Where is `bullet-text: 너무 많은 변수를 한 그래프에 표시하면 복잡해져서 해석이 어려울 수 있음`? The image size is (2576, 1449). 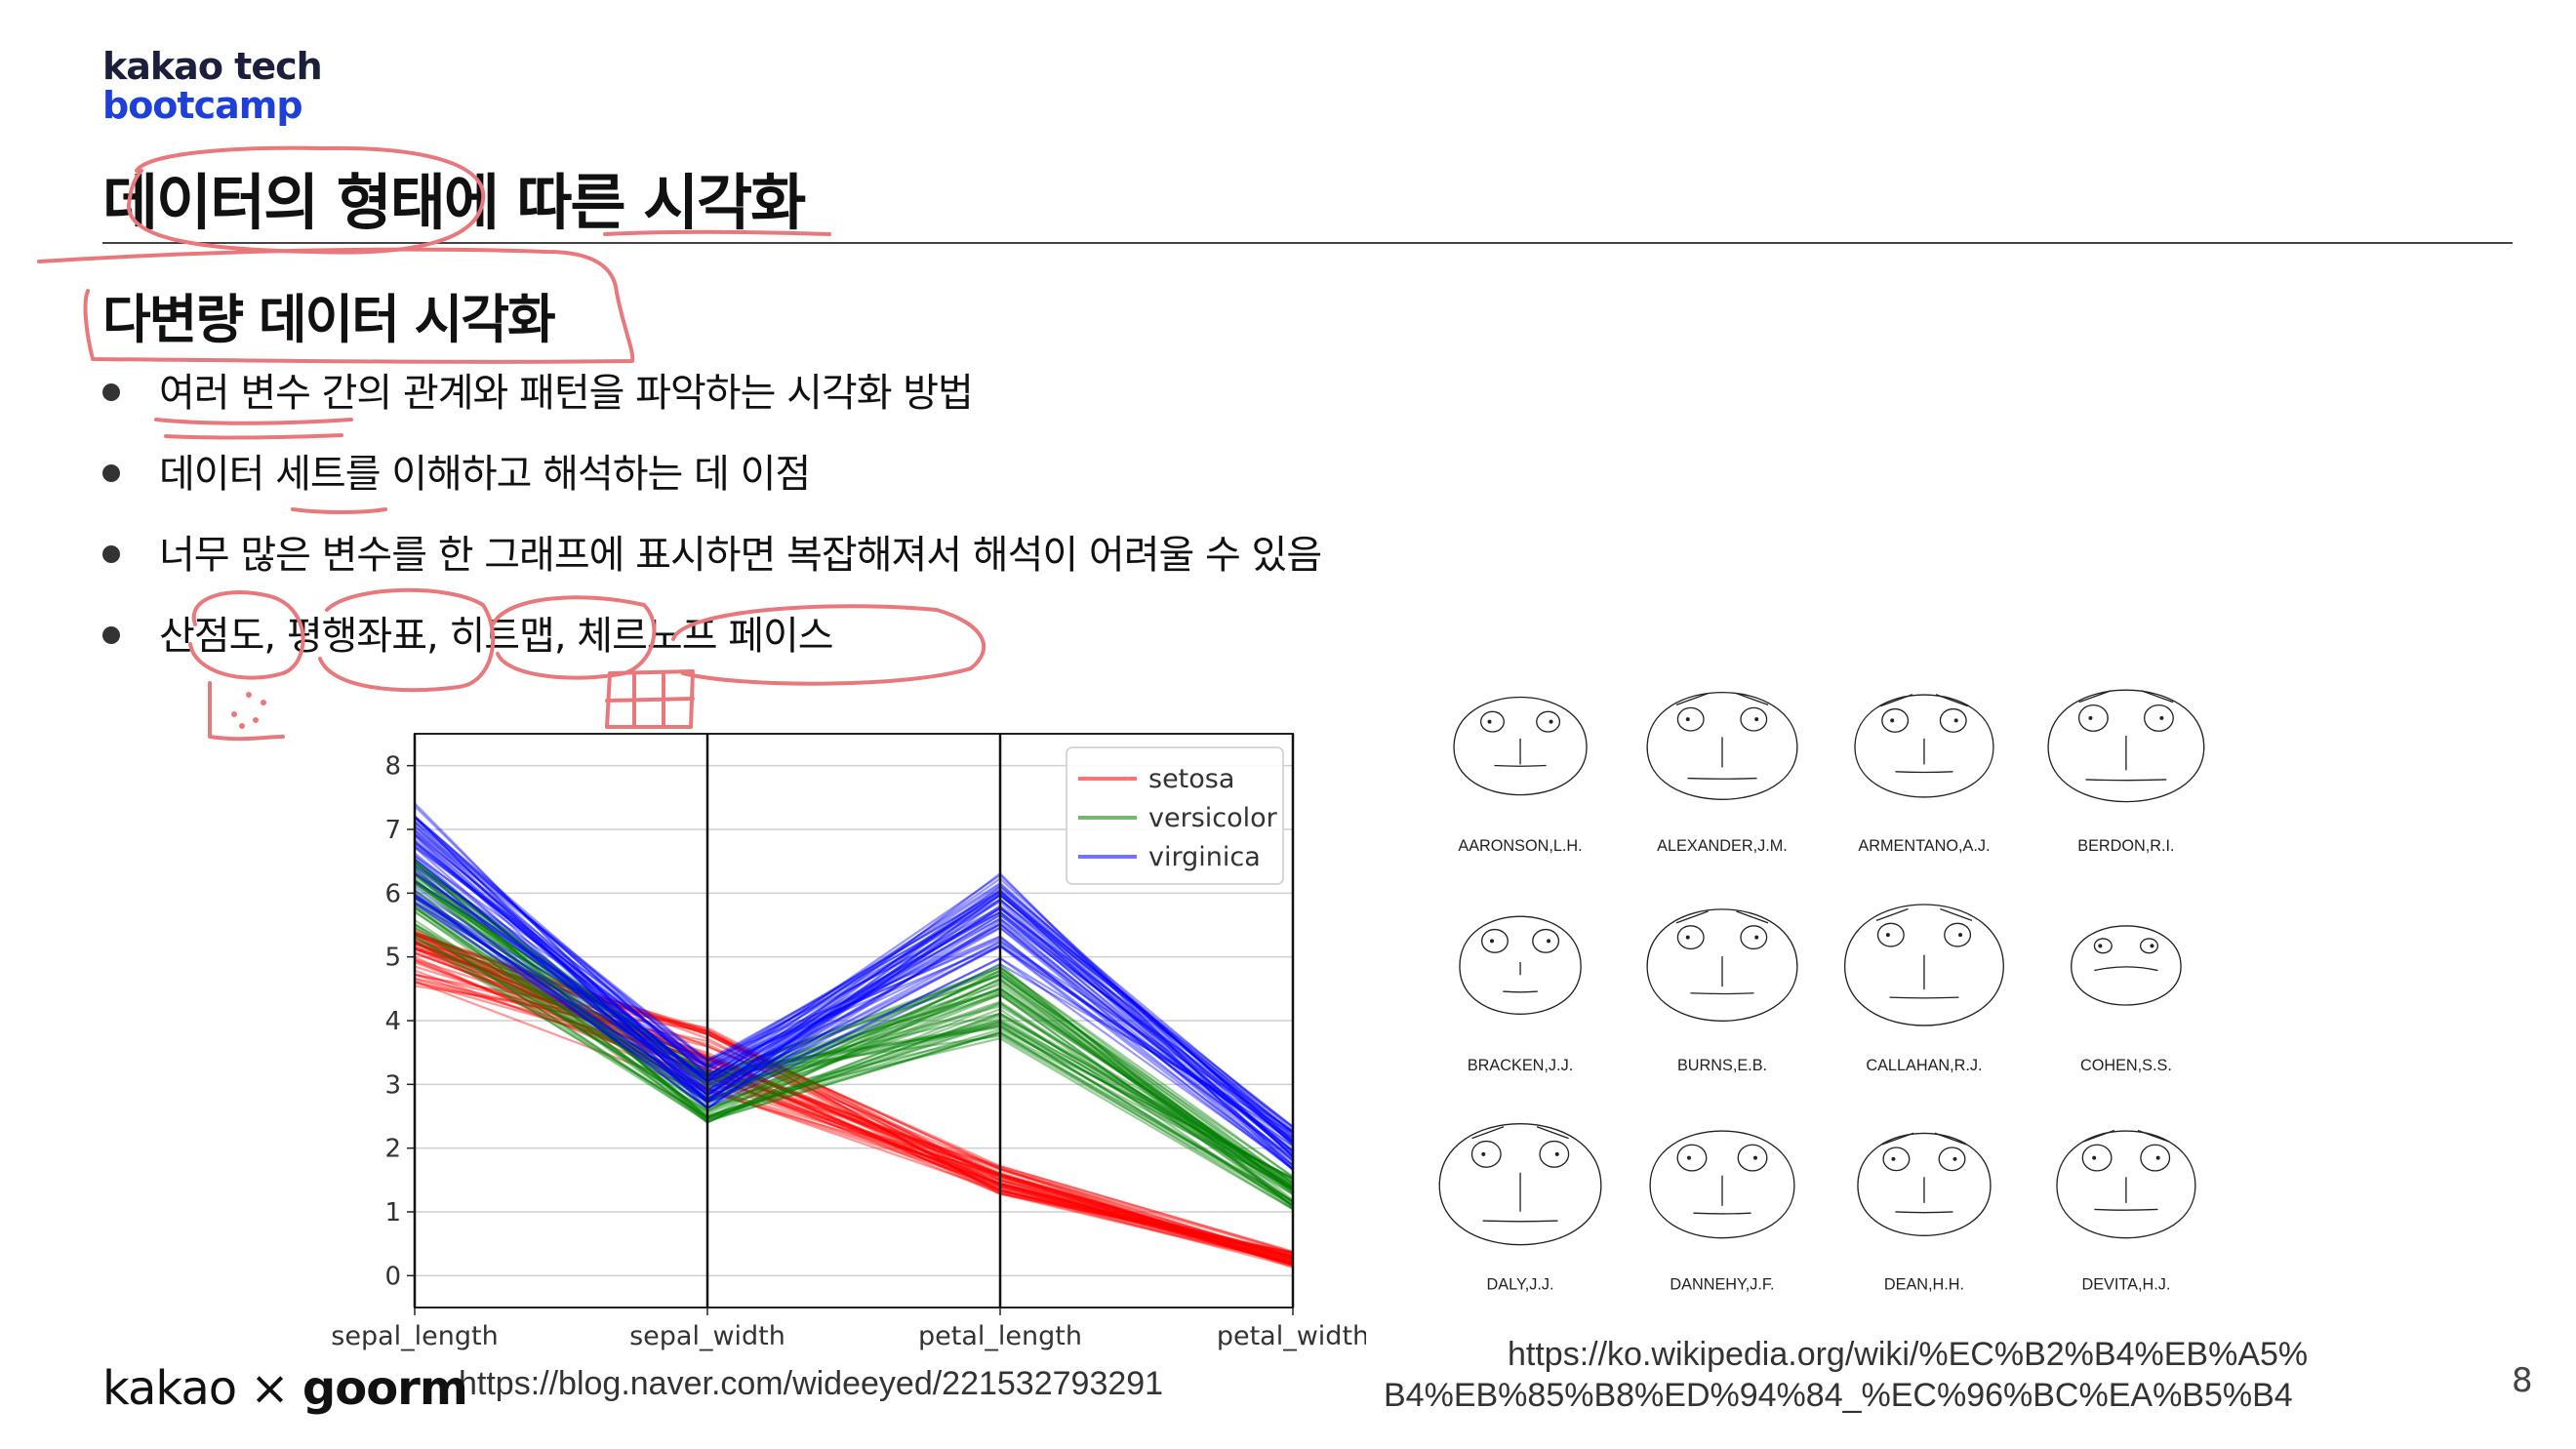 bullet-text: 너무 많은 변수를 한 그래프에 표시하면 복잡해져서 해석이 어려울 수 있음 is located at coordinates (740, 555).